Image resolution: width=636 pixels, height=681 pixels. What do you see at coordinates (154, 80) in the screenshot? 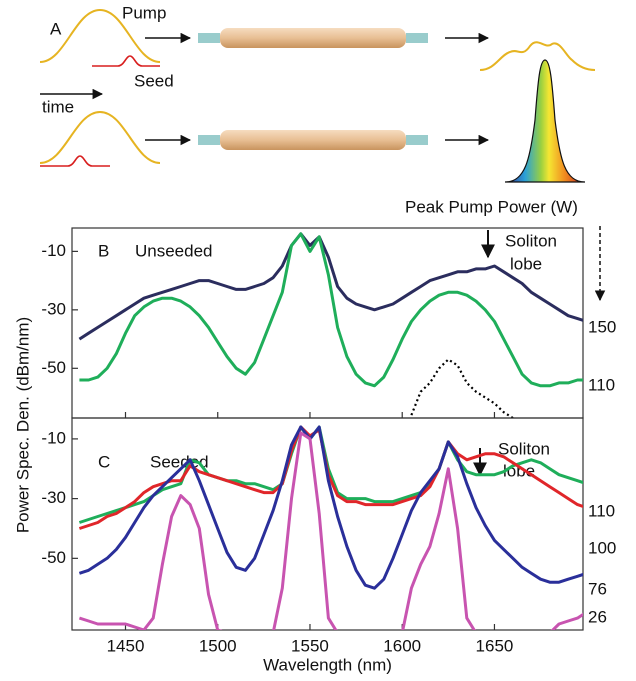
I see `seed-label: Seed` at bounding box center [154, 80].